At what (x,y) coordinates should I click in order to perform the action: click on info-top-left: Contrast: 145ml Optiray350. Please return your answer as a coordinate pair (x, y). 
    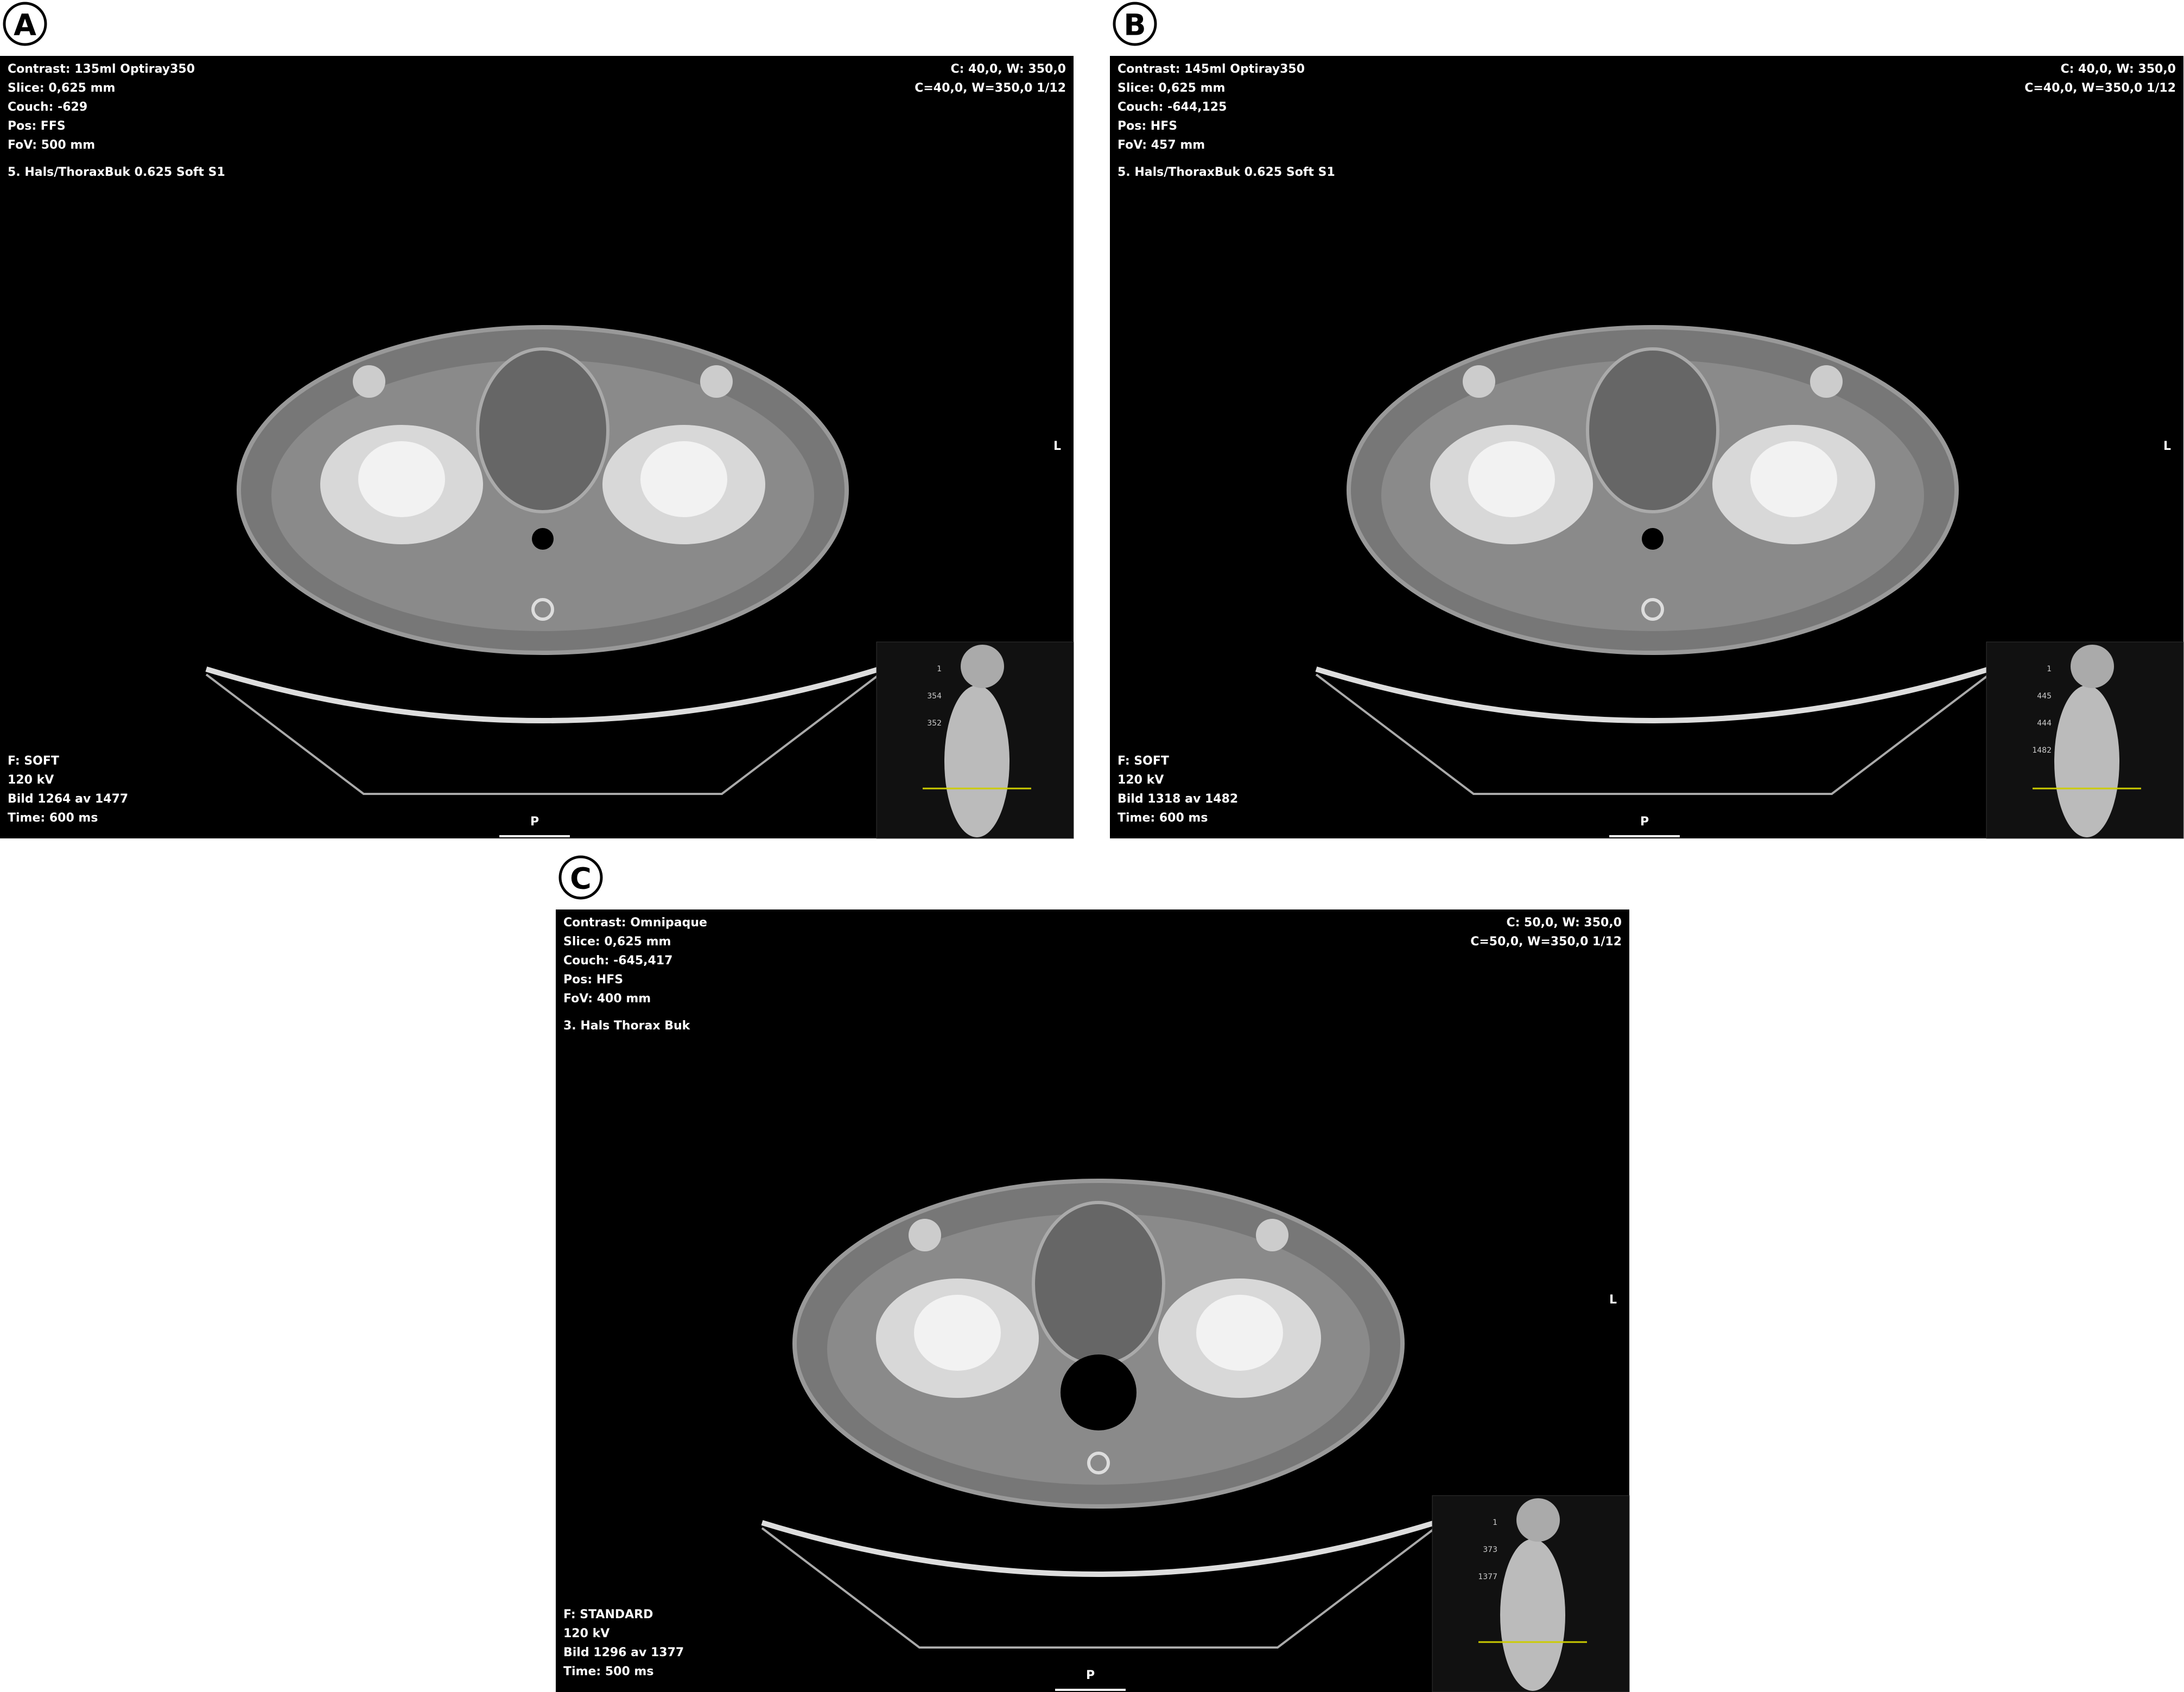
    Looking at the image, I should click on (1211, 69).